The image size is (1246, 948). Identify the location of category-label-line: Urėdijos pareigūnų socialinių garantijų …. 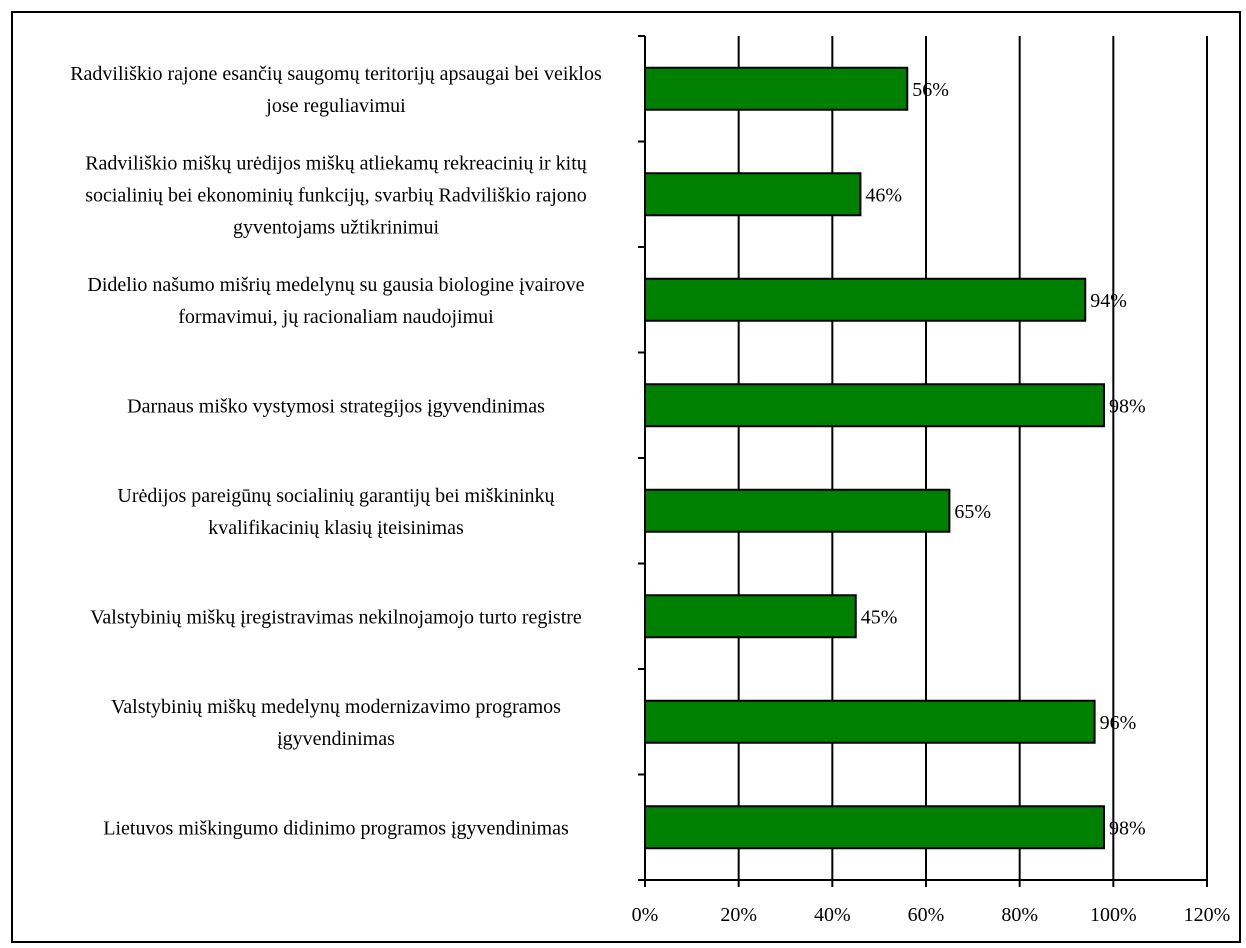
(336, 496).